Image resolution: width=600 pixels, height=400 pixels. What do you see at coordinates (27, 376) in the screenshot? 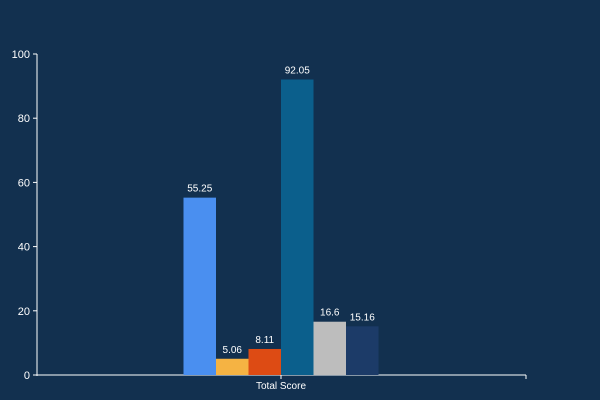
I see `y-tick-label: 0` at bounding box center [27, 376].